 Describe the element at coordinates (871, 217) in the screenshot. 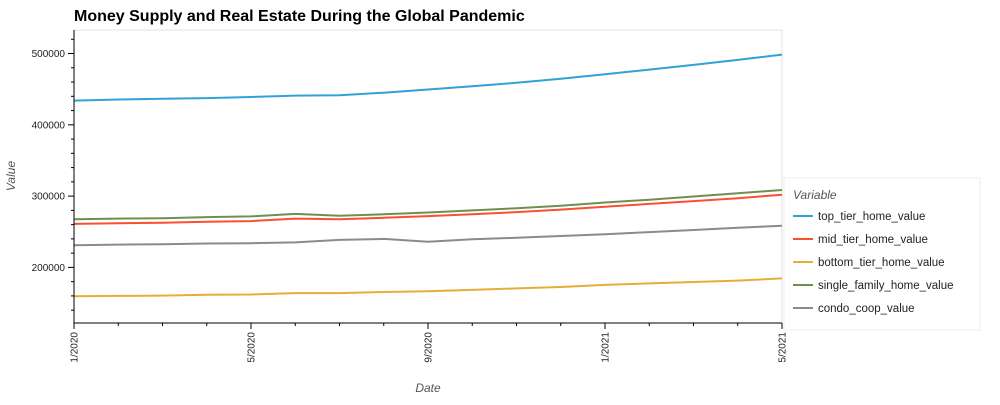

I see `legend-label: top_tier_home_value` at that location.